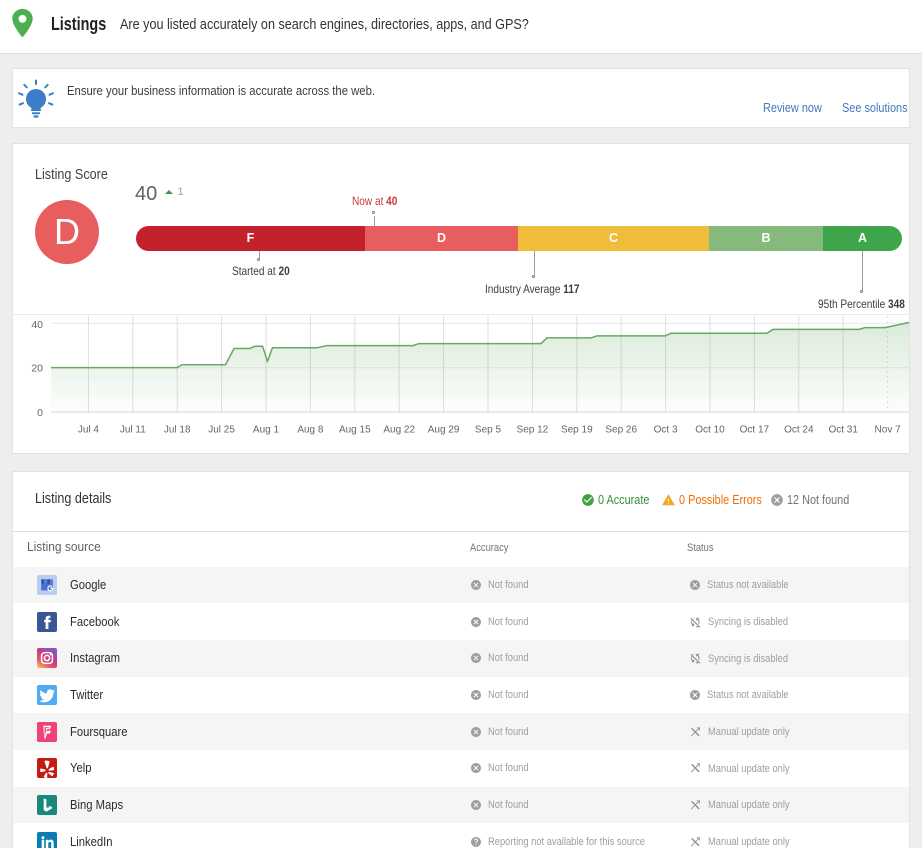 The image size is (922, 848). Describe the element at coordinates (843, 430) in the screenshot. I see `svg-text: Oct 31` at that location.